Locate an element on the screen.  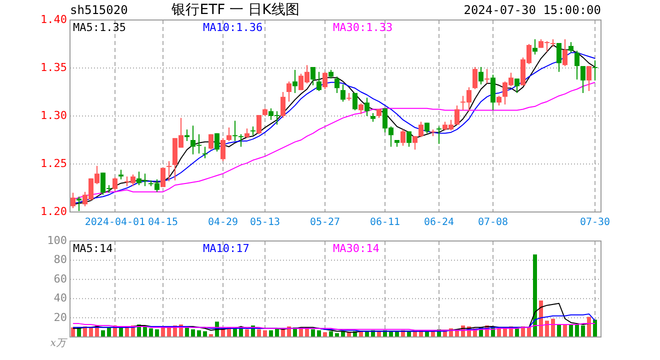
y-tick-label: 1.40 is located at coordinates (53, 19).